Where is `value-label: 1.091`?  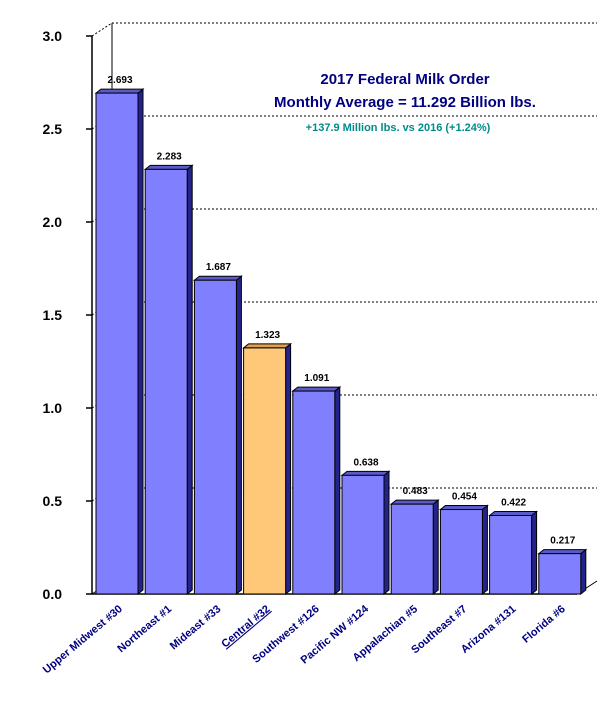 value-label: 1.091 is located at coordinates (316, 378).